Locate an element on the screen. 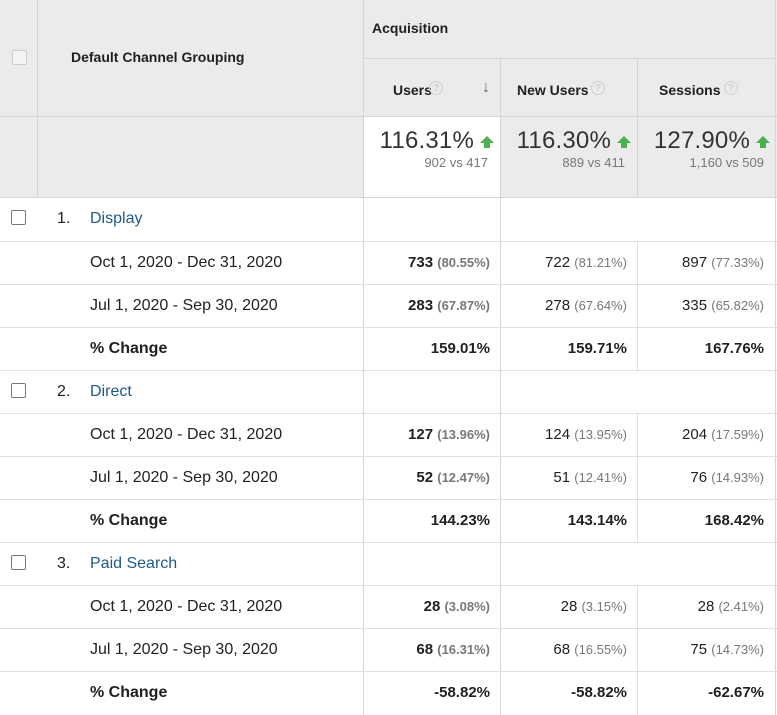  new-users-cell: 51 (12.41%) is located at coordinates (590, 477).